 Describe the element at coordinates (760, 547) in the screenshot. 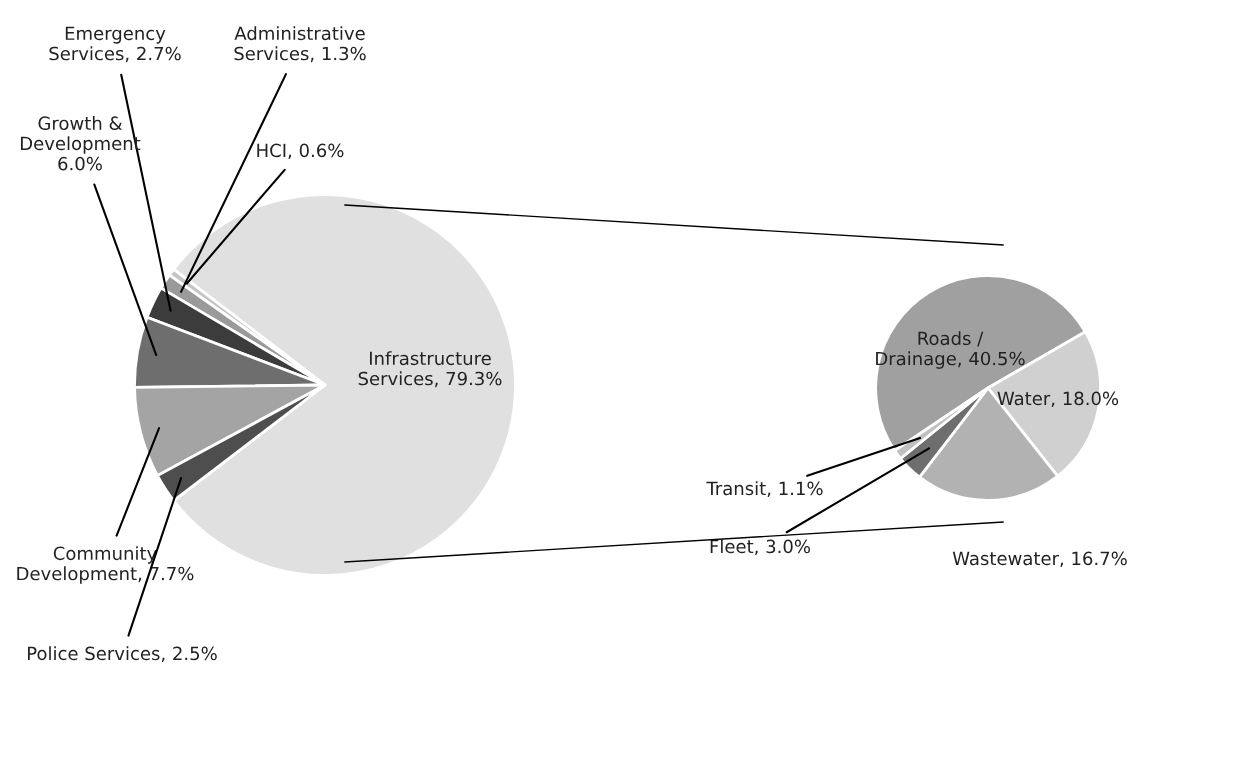

I see `slice-label: Fleet, 3.0%` at that location.